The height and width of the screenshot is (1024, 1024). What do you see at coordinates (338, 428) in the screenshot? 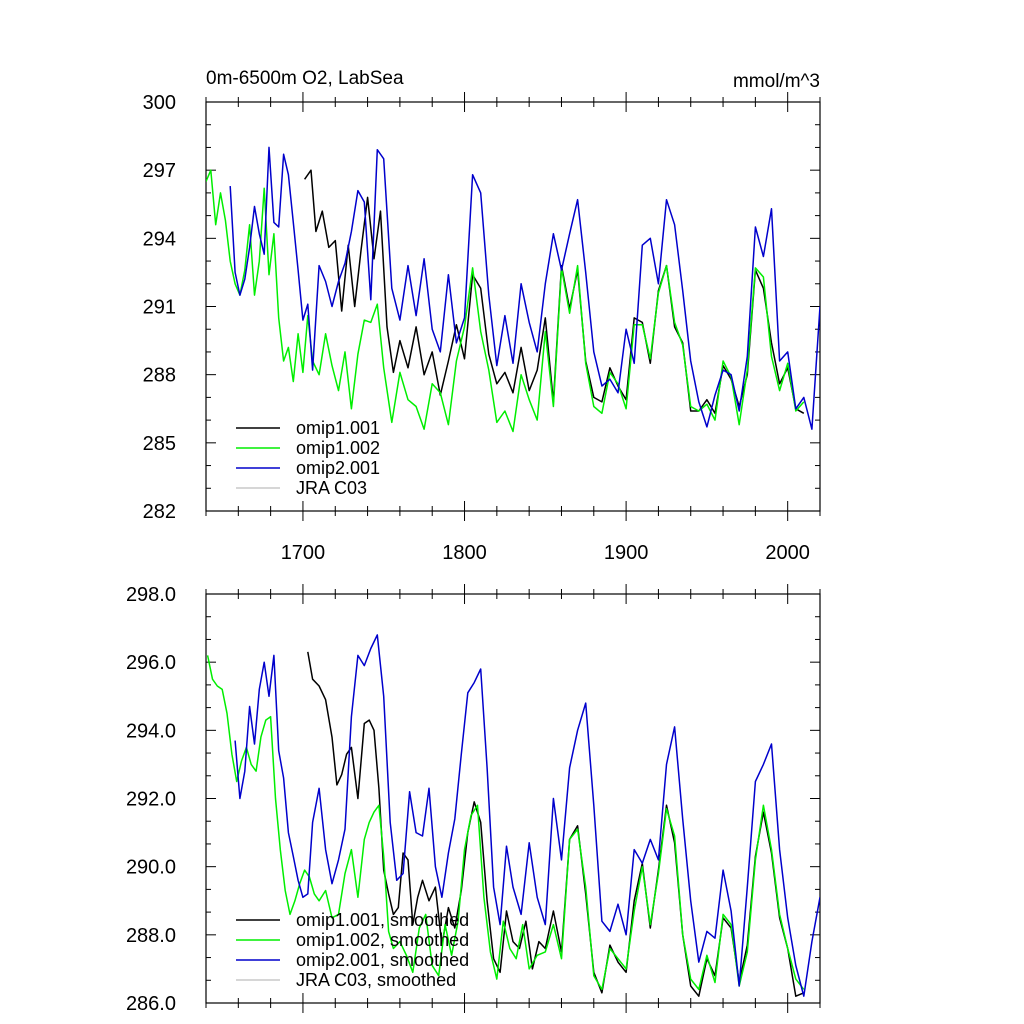
I see `legend-label: omip1.001` at bounding box center [338, 428].